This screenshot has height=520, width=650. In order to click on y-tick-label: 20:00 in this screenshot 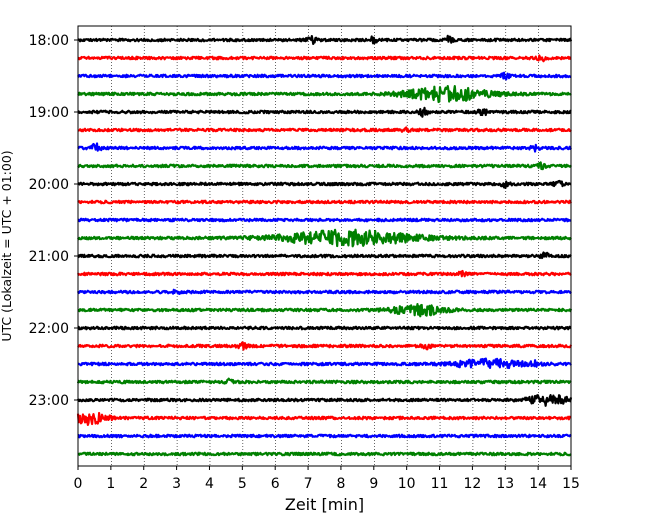, I will do `click(49, 185)`.